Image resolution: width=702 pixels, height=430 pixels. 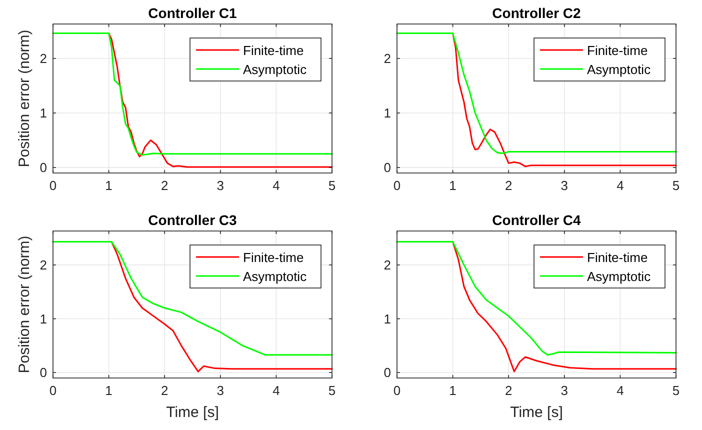 I want to click on chart-title: Controller C1, so click(x=193, y=13).